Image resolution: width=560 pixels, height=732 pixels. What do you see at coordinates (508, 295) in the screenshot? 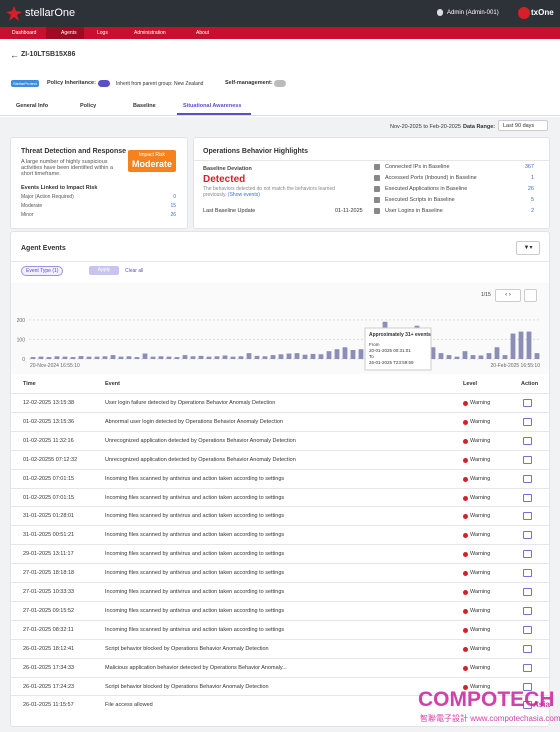
I see `pager-buttons: ‹ ›` at bounding box center [508, 295].